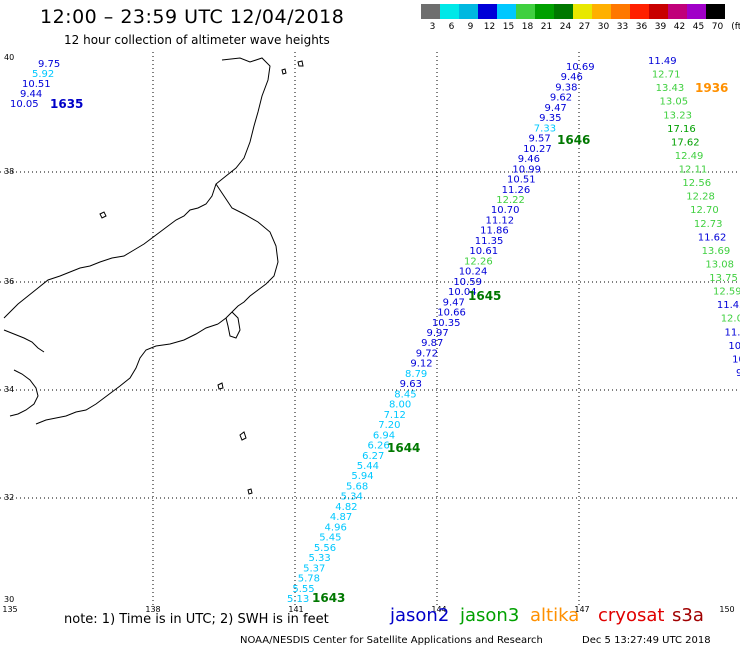 The width and height of the screenshot is (740, 650). I want to click on longitude-label: 150, so click(726, 609).